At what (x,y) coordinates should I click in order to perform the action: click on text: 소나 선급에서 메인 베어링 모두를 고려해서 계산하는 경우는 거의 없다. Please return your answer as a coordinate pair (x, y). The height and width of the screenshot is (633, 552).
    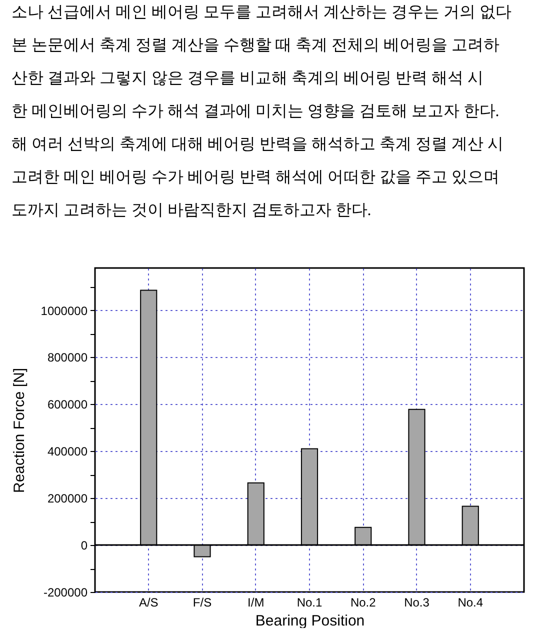
    Looking at the image, I should click on (261, 12).